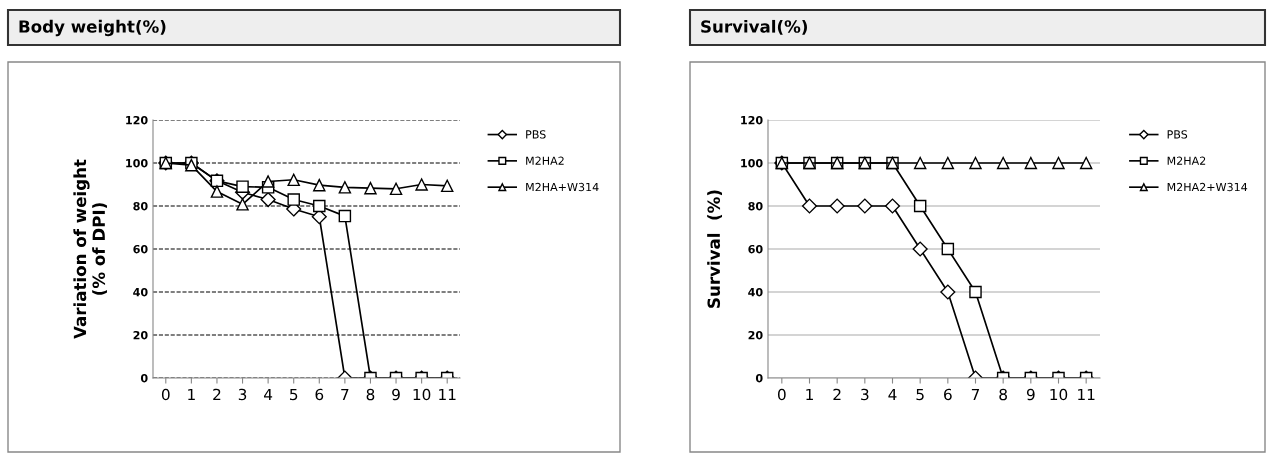  What do you see at coordinates (754, 27) in the screenshot?
I see `chart-title: Survival(%)` at bounding box center [754, 27].